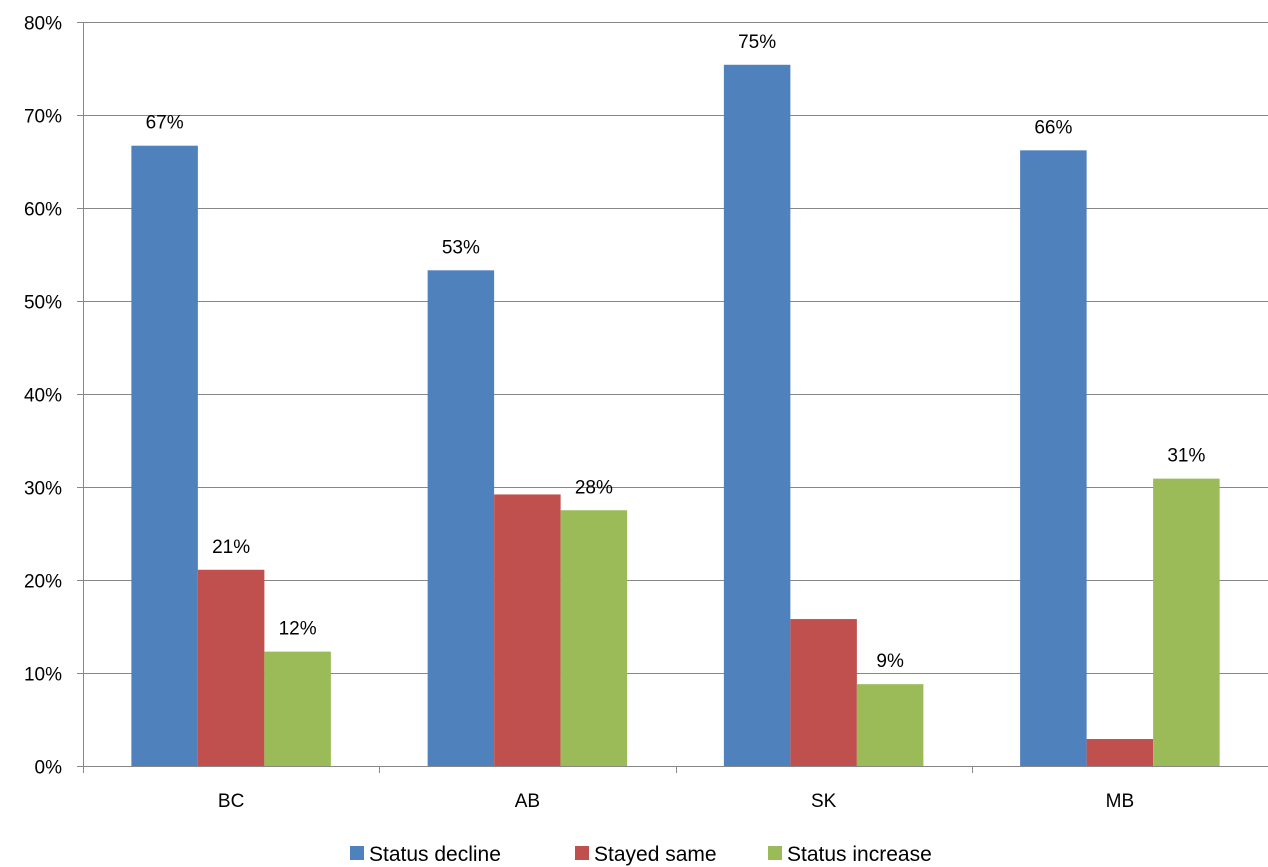 The image size is (1268, 867). What do you see at coordinates (231, 801) in the screenshot?
I see `x-tick-label: BC` at bounding box center [231, 801].